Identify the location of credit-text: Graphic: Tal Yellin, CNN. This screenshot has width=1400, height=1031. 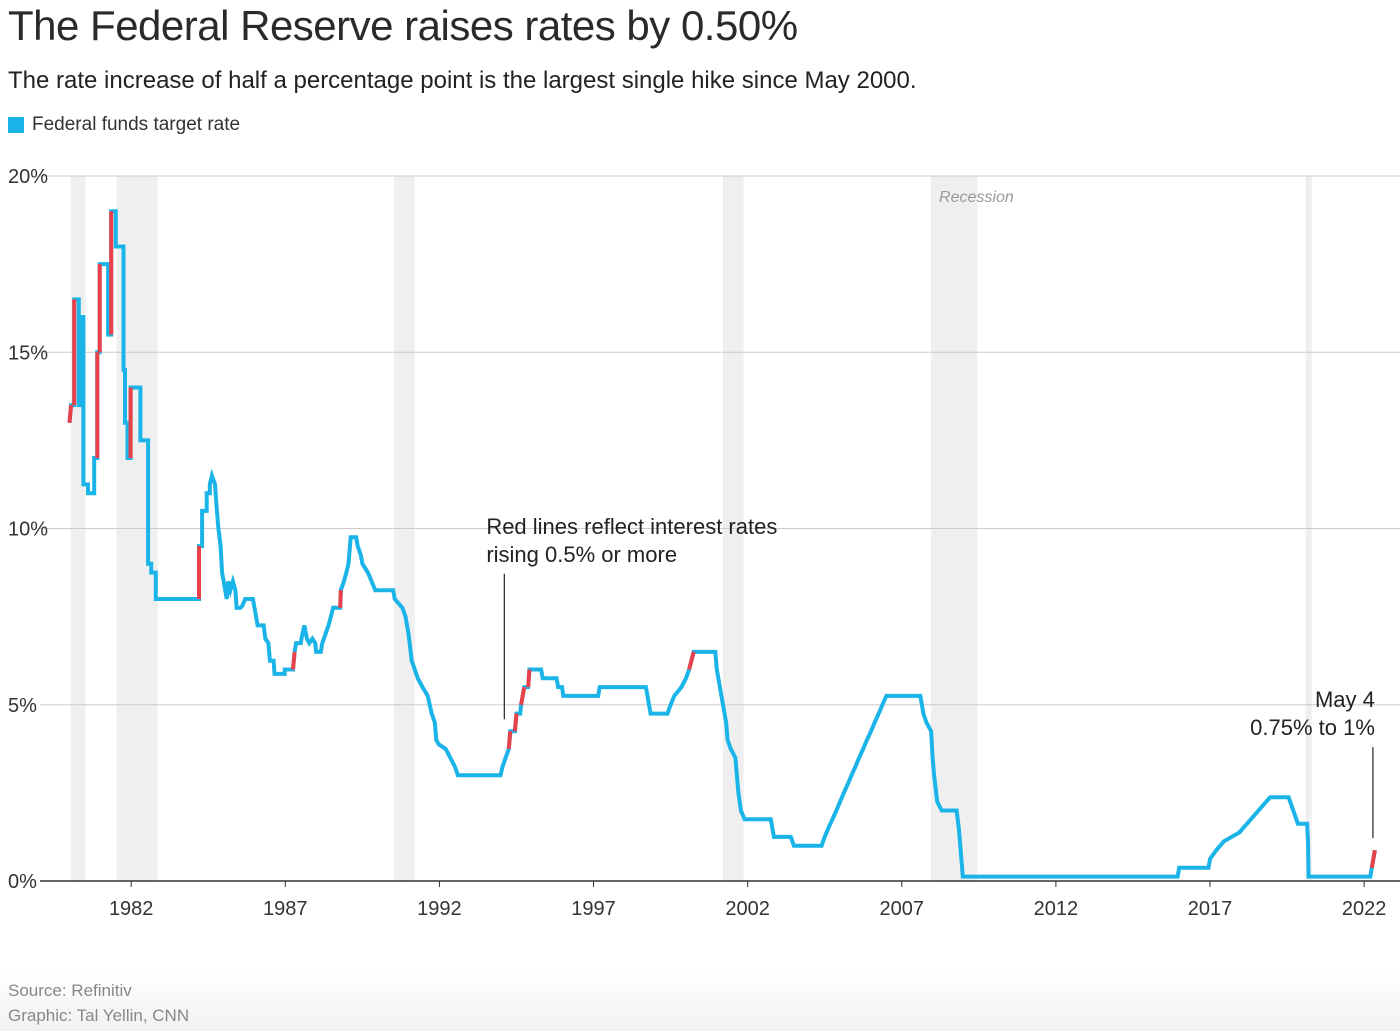
(99, 1015).